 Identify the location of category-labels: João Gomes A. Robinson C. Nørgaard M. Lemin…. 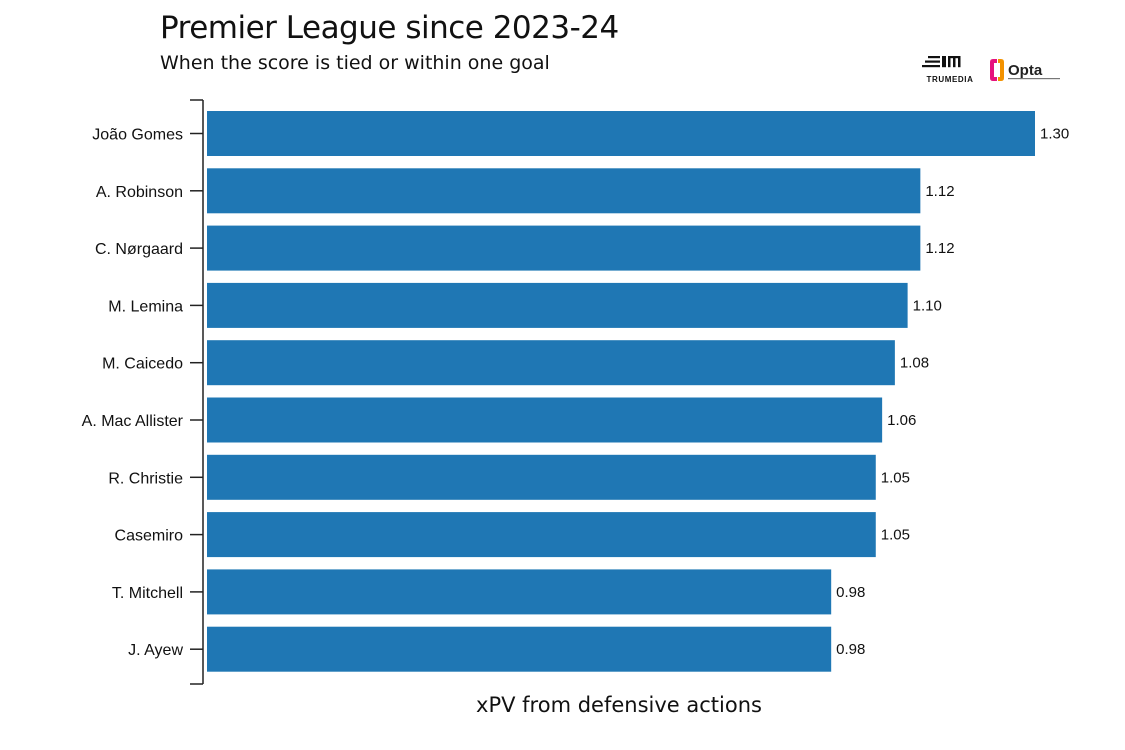
(133, 393).